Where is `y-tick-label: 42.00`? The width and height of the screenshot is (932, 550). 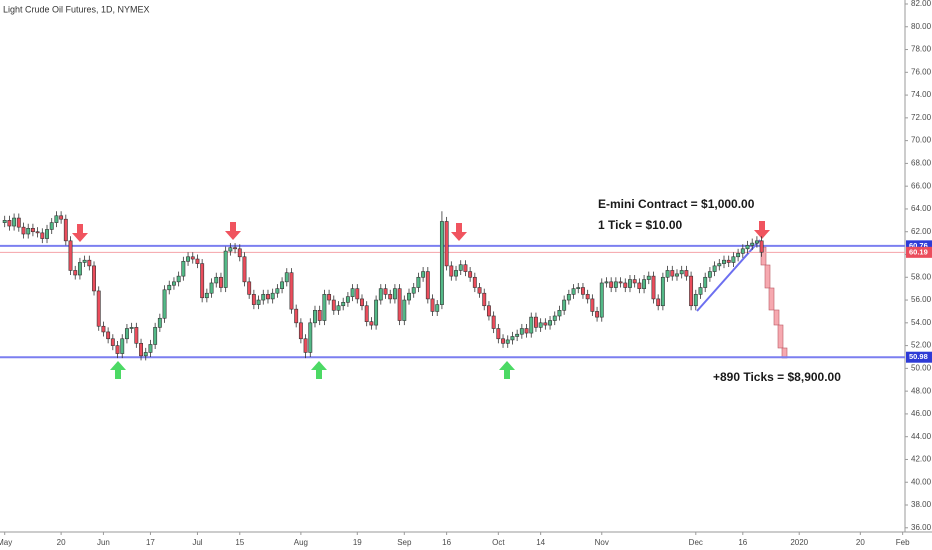 y-tick-label: 42.00 is located at coordinates (921, 459).